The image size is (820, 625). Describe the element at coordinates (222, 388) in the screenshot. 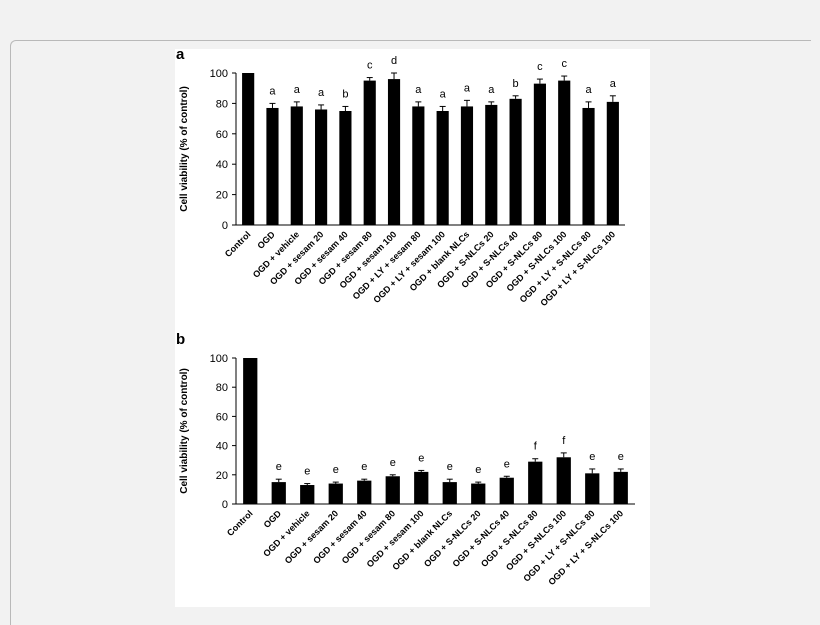

I see `panel-b-y-tick-label: 80` at that location.